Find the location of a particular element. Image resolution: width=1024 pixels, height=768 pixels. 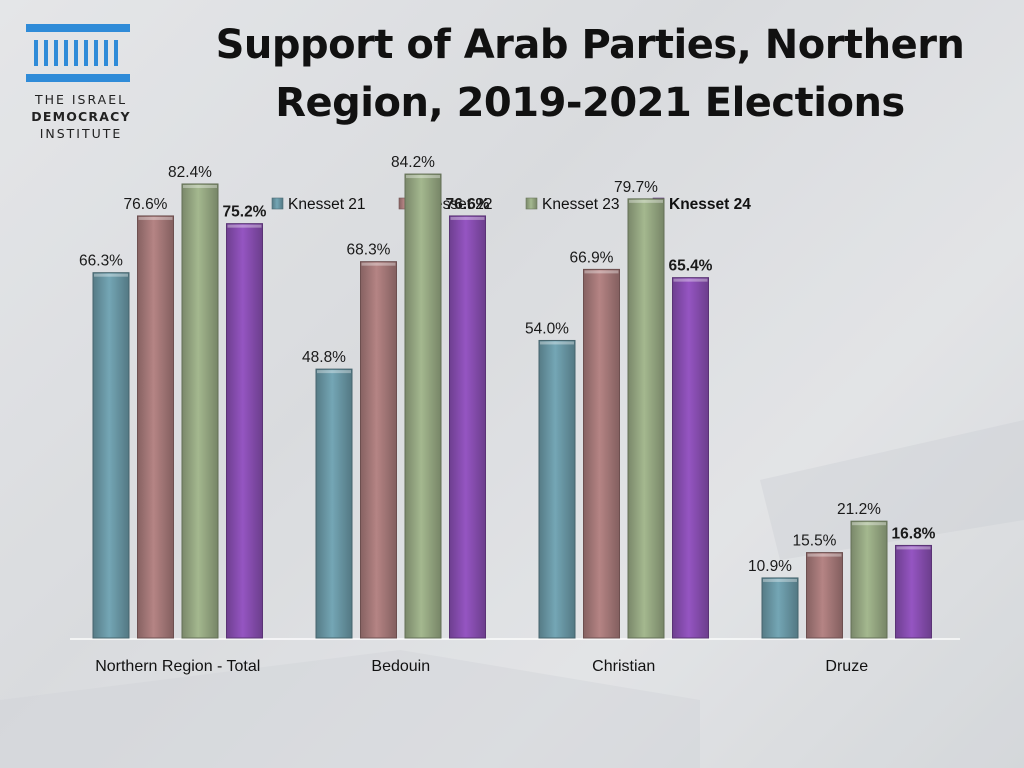

category-label: Bedouin is located at coordinates (400, 666).